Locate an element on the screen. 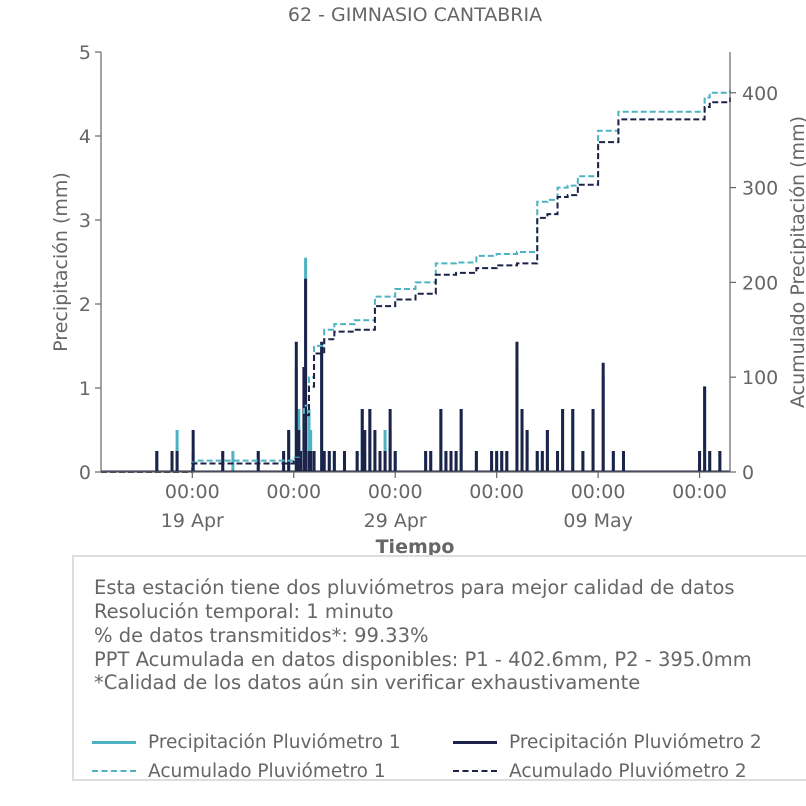  y-axis-left-ticks: 0 1 2 3 4 5 is located at coordinates (90, 263).